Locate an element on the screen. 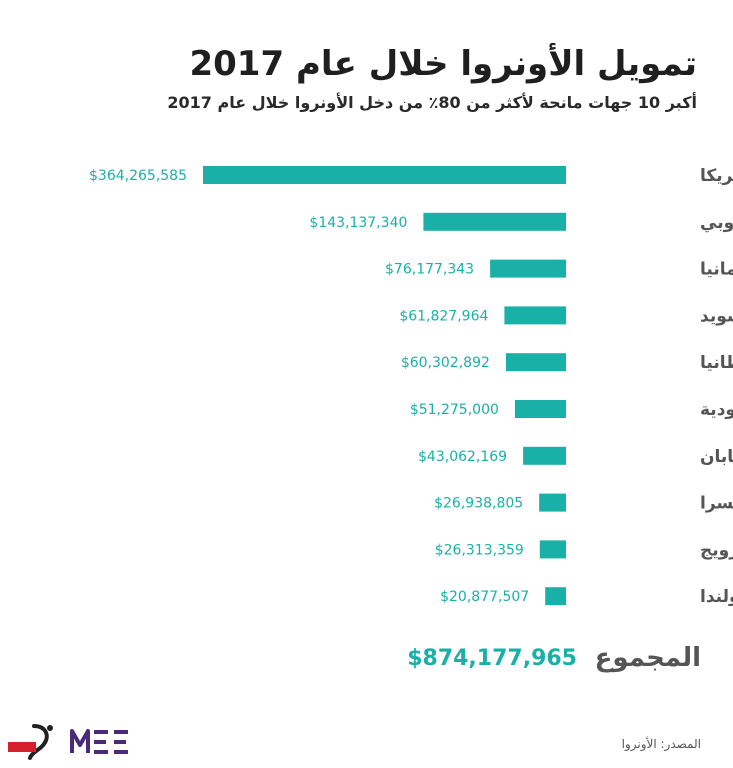 This screenshot has width=733, height=768. data-label: $76,177,343 is located at coordinates (429, 270).